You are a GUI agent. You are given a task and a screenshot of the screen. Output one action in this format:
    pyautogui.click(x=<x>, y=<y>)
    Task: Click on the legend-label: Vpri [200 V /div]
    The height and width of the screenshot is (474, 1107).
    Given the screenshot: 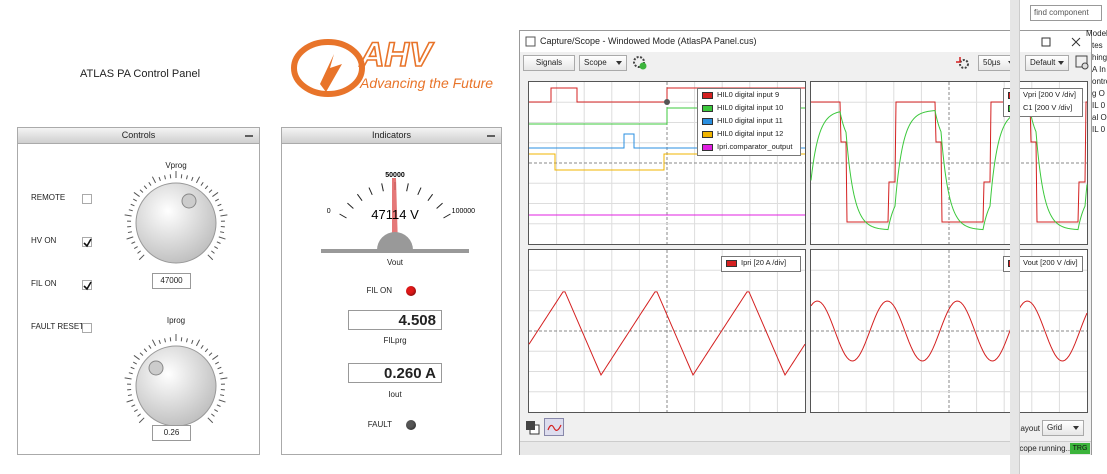 What is the action you would take?
    pyautogui.click(x=1049, y=94)
    